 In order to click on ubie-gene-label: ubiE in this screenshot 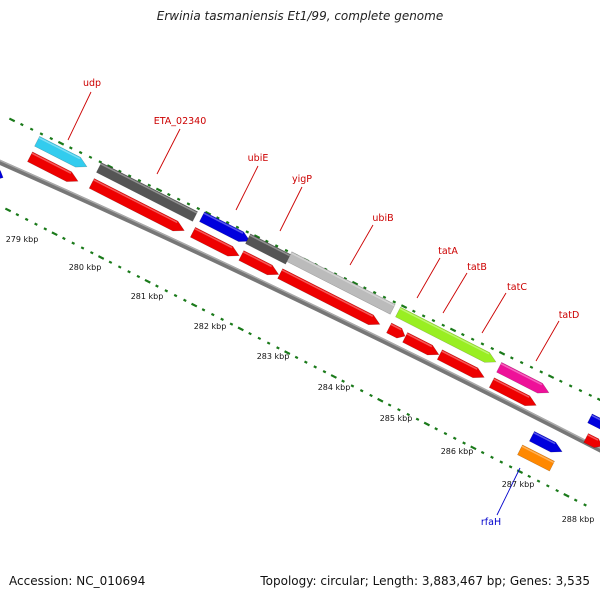, I will do `click(258, 158)`.